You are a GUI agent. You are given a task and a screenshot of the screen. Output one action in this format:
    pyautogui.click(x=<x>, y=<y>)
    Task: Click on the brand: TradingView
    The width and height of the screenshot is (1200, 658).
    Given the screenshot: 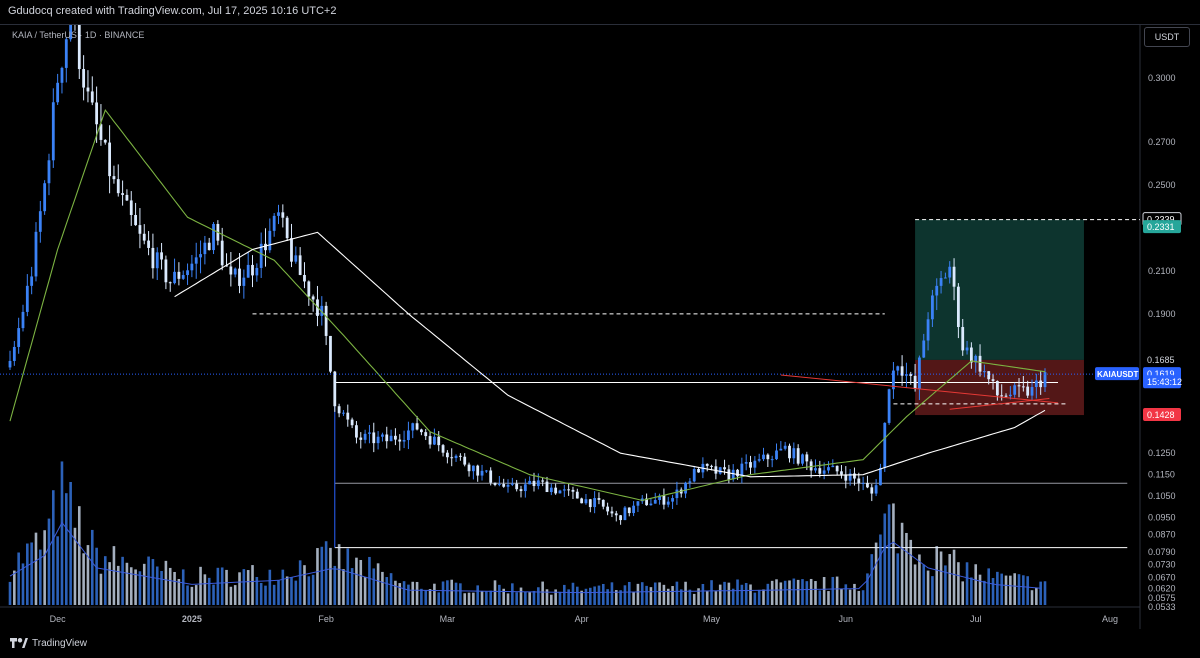 What is the action you would take?
    pyautogui.click(x=48, y=643)
    